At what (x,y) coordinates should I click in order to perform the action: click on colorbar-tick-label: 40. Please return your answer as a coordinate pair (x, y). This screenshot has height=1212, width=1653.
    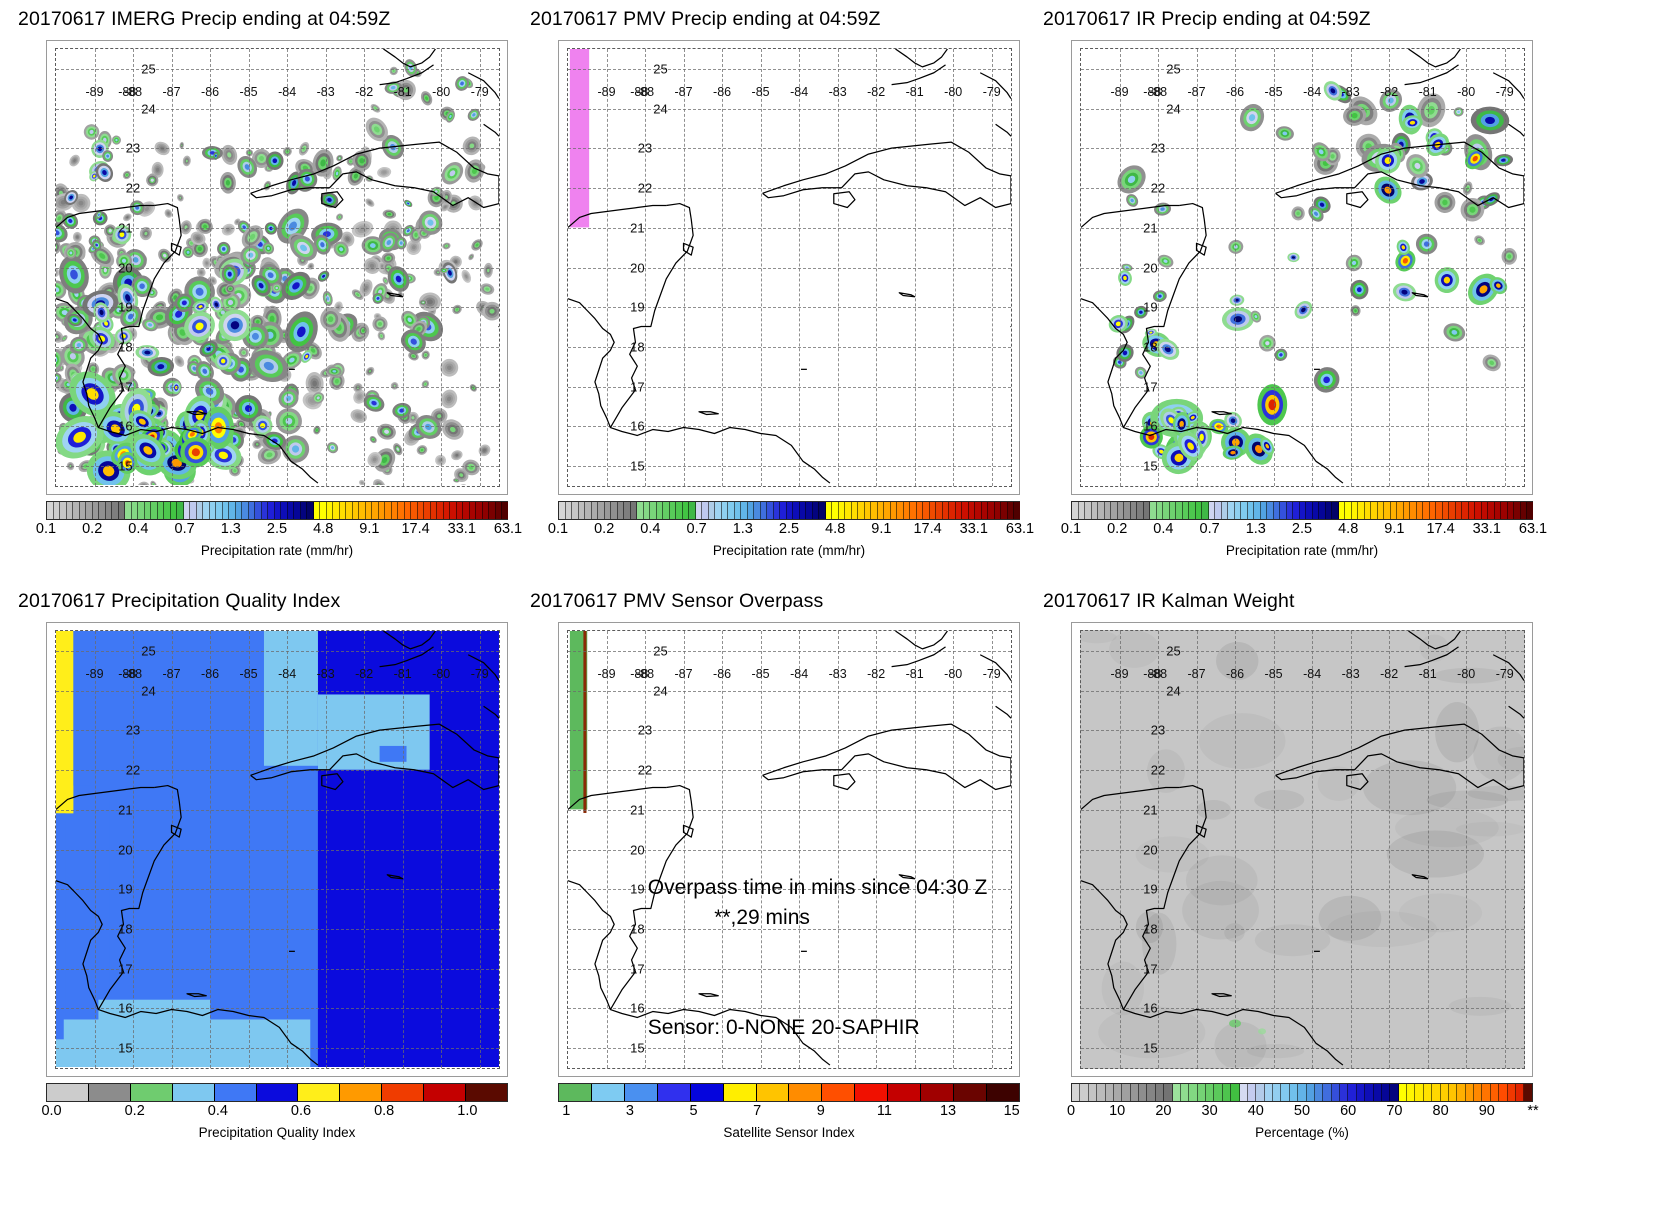
    Looking at the image, I should click on (1255, 1111).